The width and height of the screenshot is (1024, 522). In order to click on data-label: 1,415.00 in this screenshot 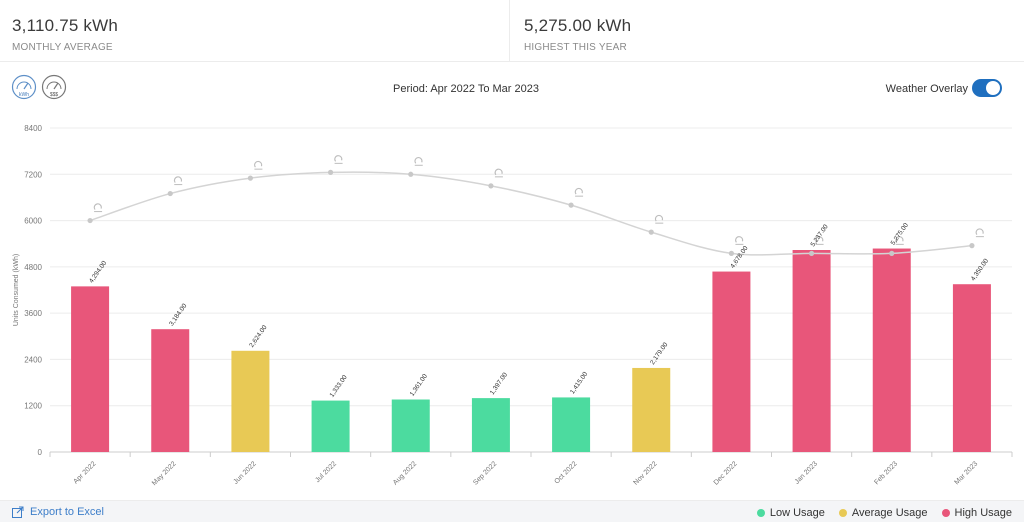, I will do `click(579, 383)`.